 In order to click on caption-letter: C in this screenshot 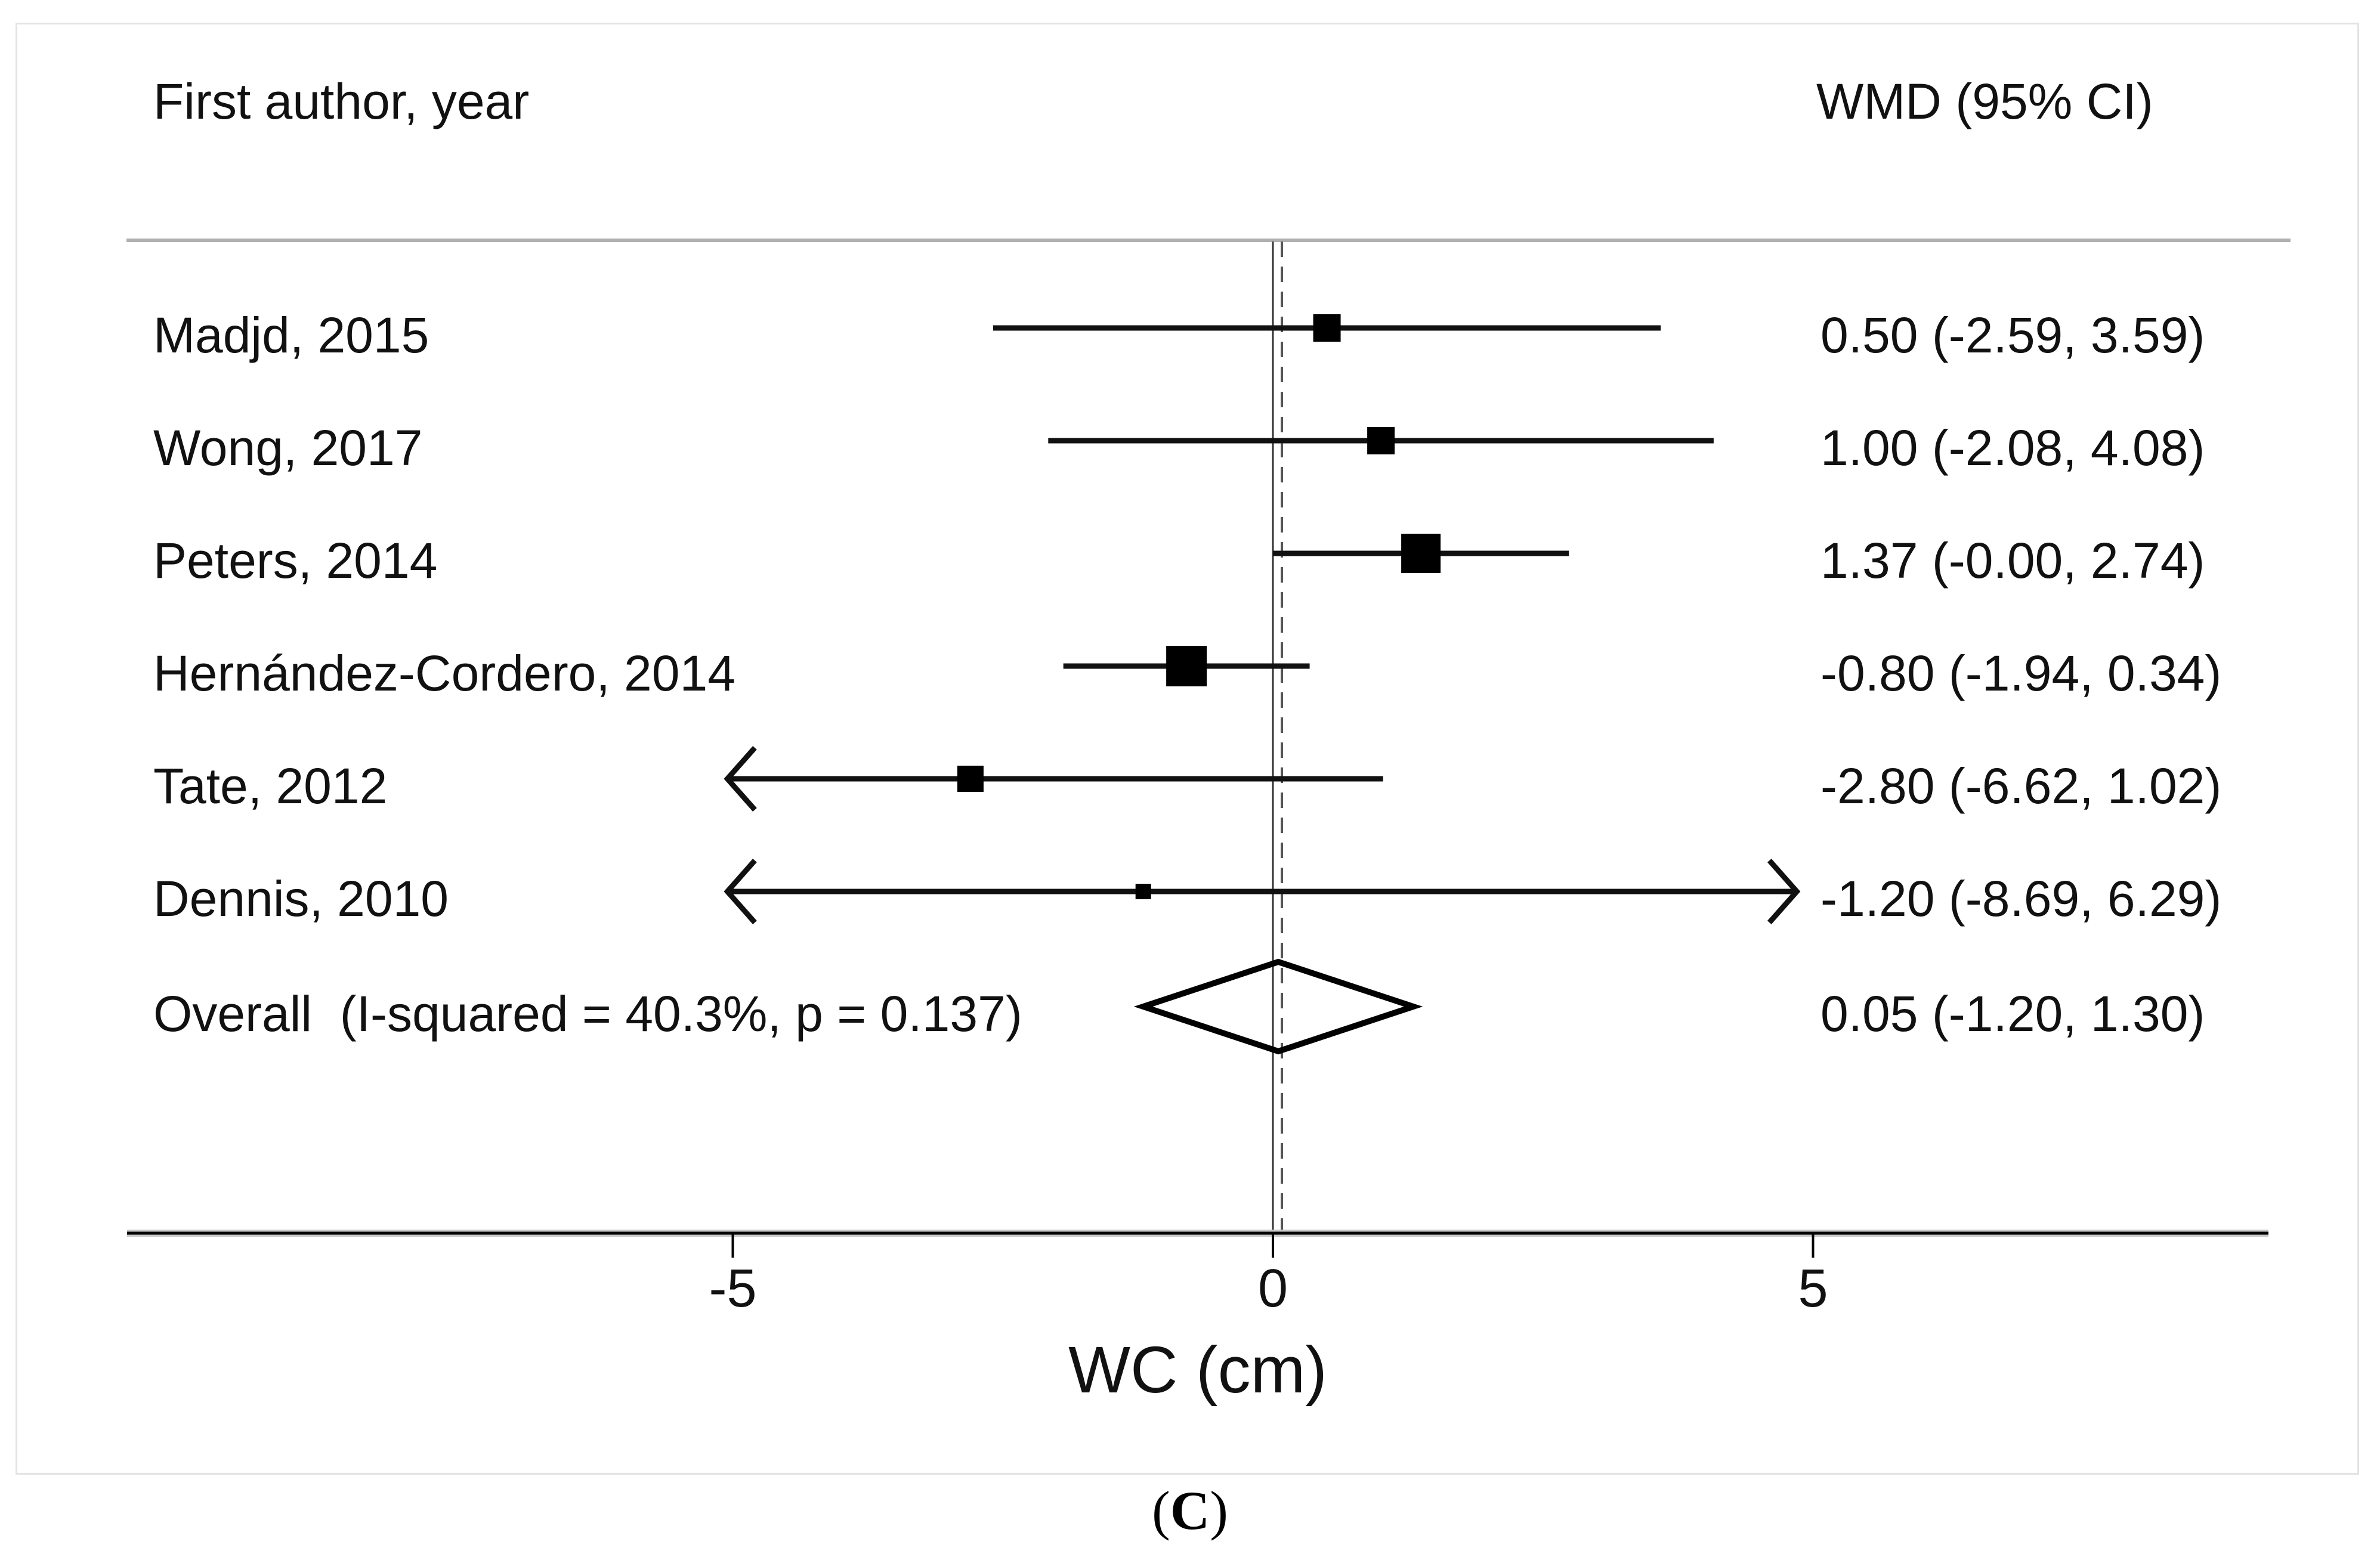, I will do `click(1190, 1510)`.